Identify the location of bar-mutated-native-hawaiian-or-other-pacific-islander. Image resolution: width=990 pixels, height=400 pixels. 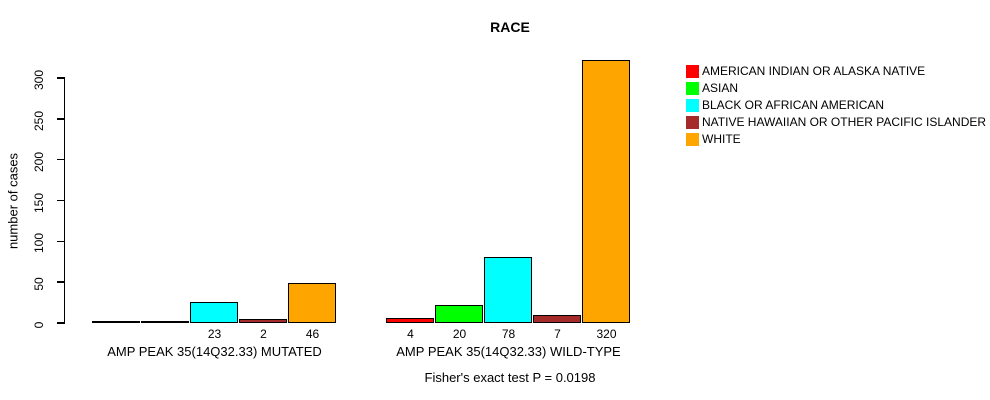
(263, 321).